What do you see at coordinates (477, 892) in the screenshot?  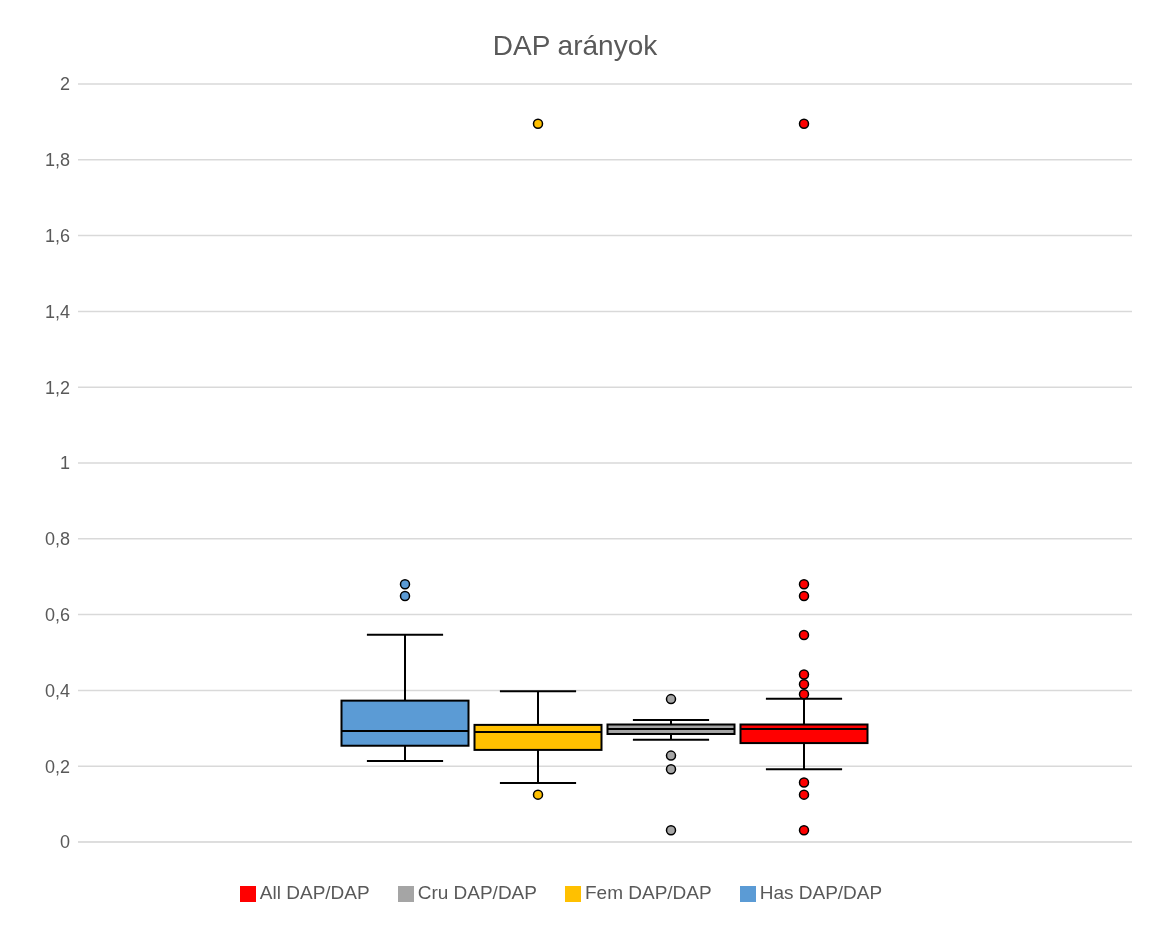 I see `legend-label: Cru DAP/DAP` at bounding box center [477, 892].